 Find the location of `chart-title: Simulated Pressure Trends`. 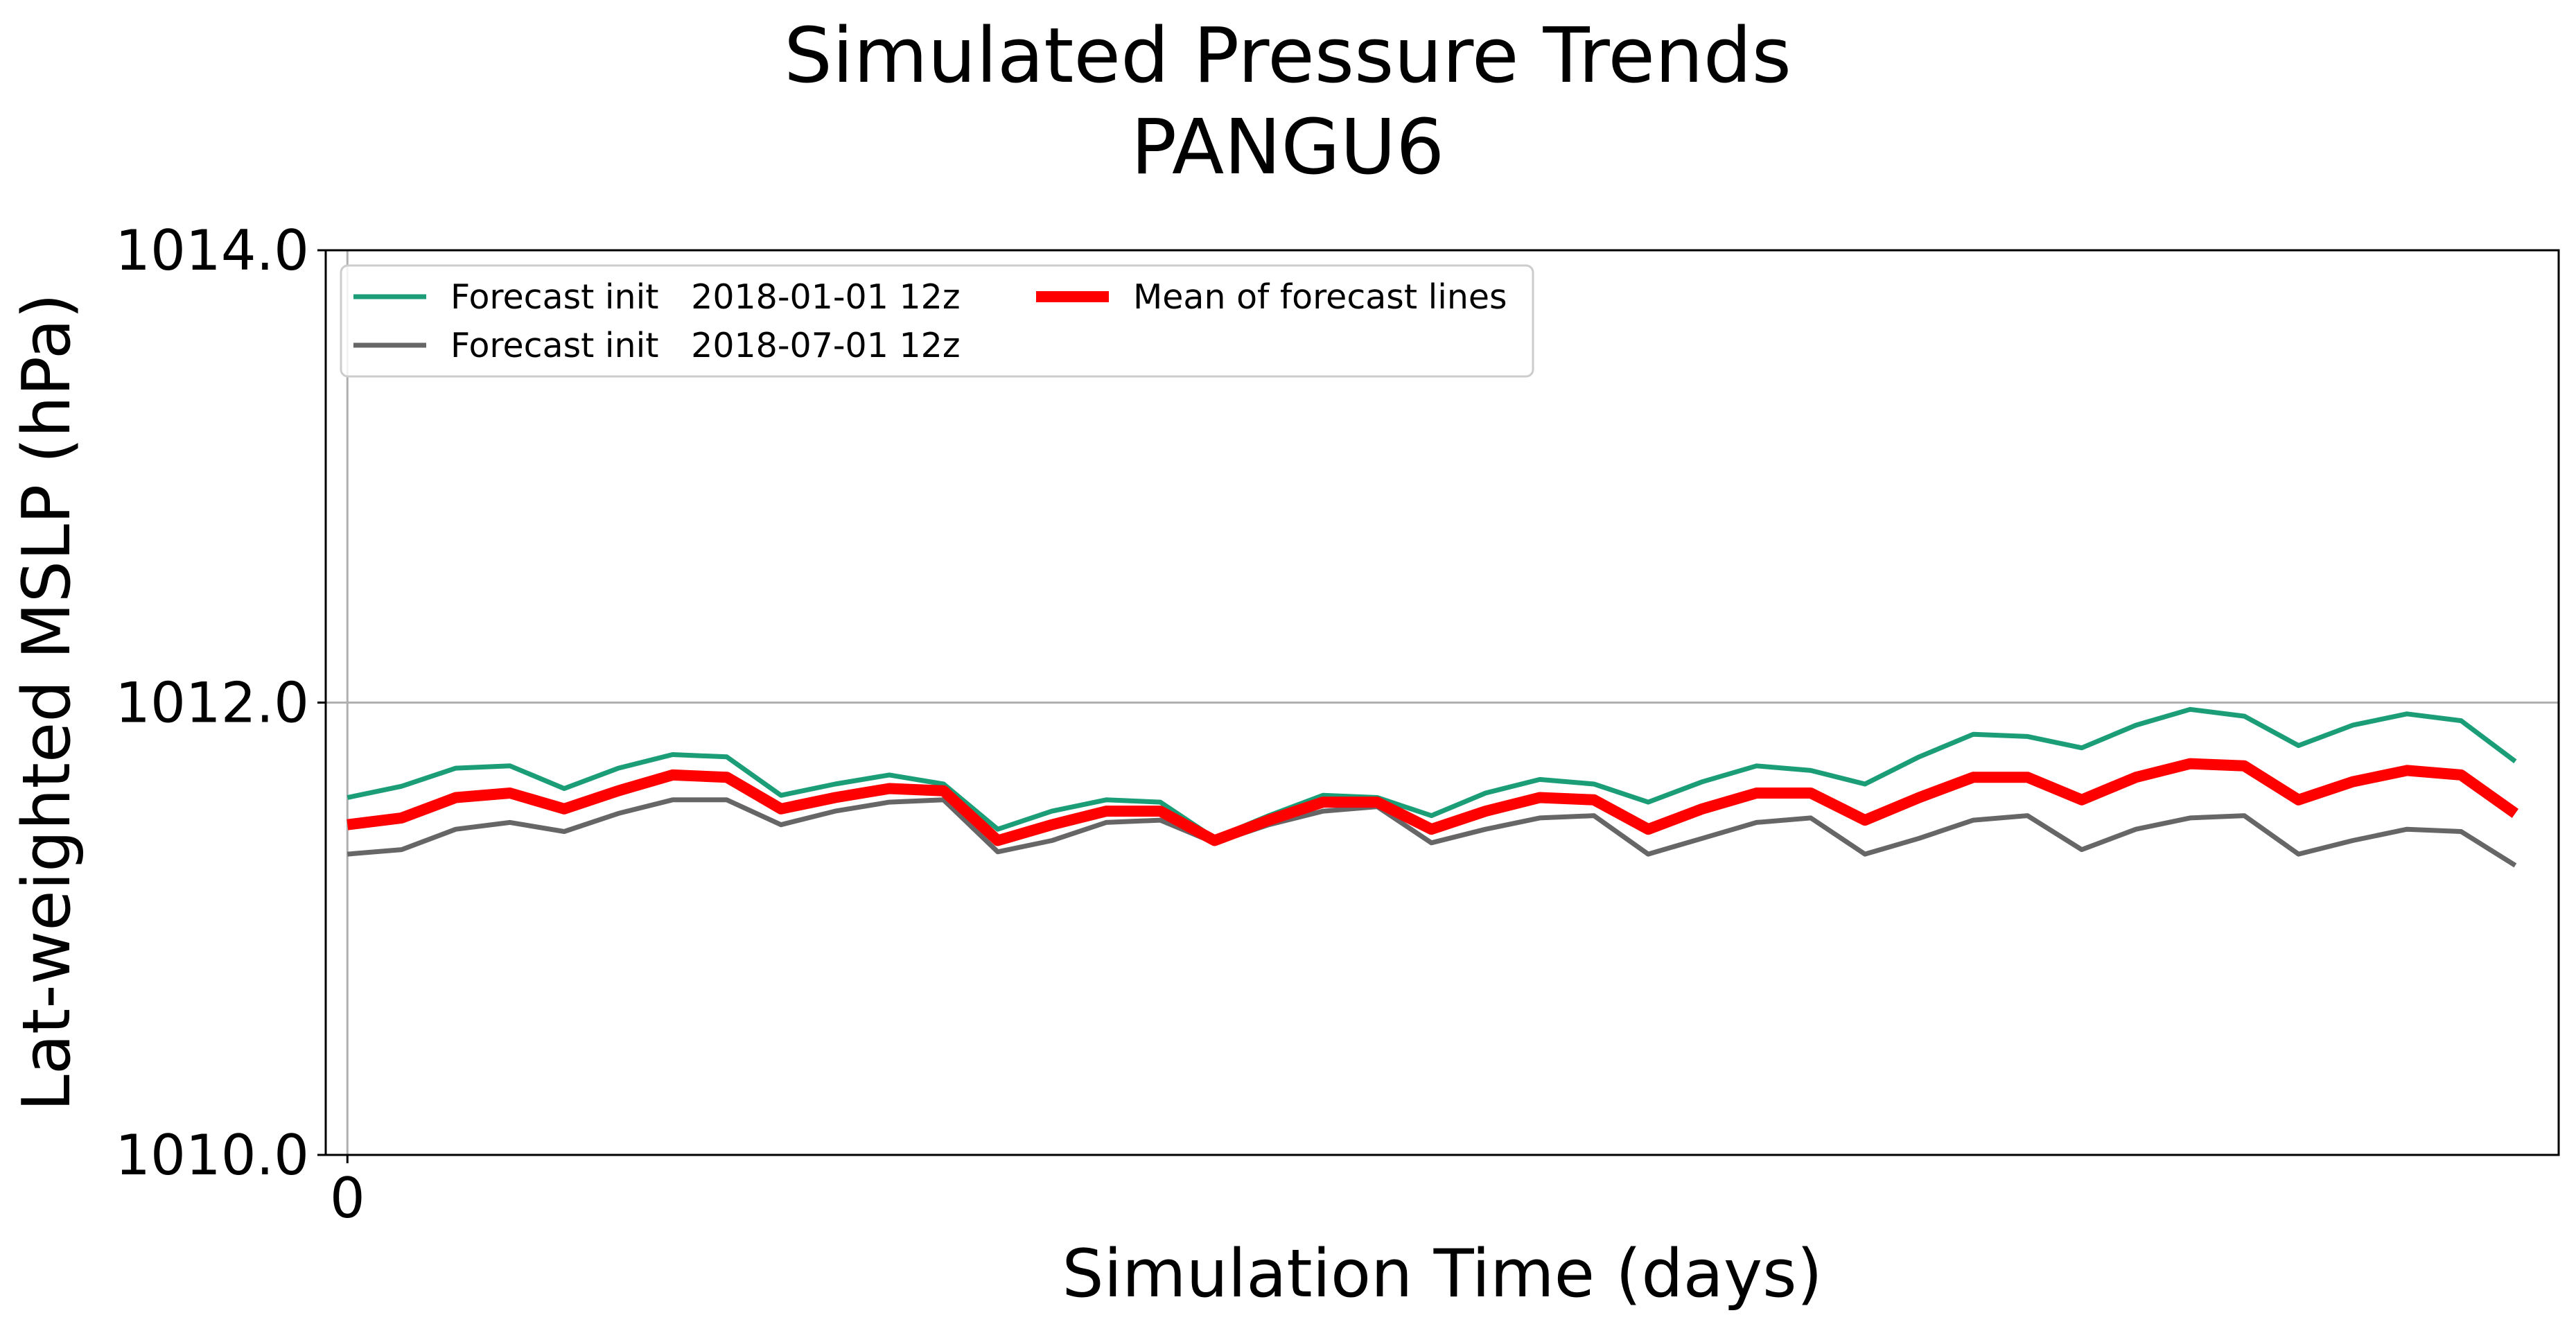

chart-title: Simulated Pressure Trends is located at coordinates (1287, 55).